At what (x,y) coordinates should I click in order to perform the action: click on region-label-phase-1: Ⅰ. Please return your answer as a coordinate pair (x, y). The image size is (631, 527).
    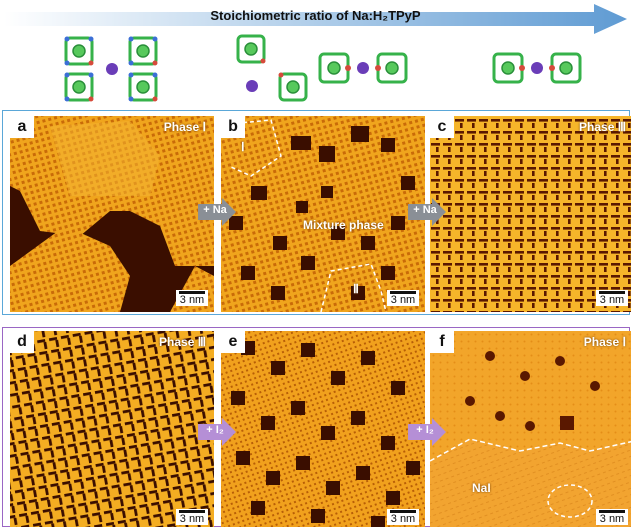
    Looking at the image, I should click on (243, 147).